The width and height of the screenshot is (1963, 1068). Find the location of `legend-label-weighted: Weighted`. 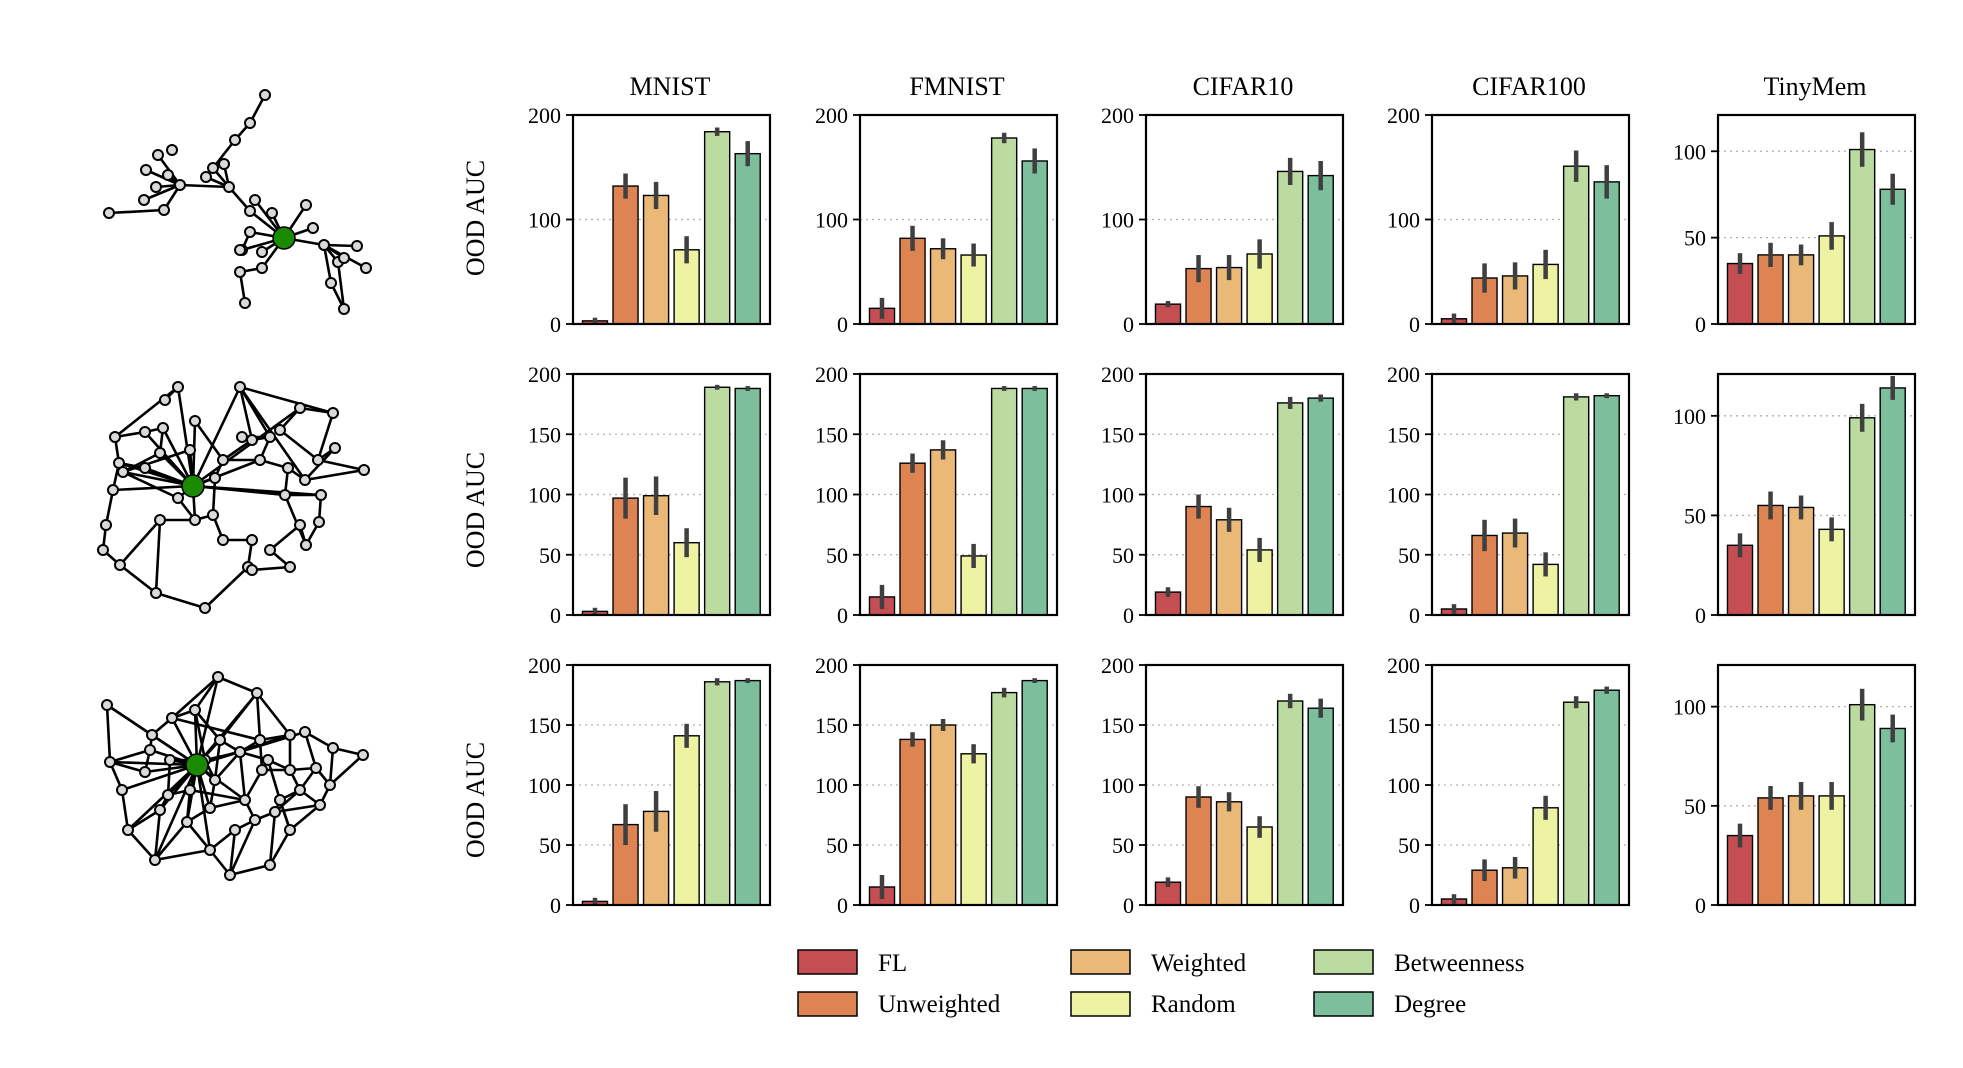

legend-label-weighted: Weighted is located at coordinates (1199, 963).